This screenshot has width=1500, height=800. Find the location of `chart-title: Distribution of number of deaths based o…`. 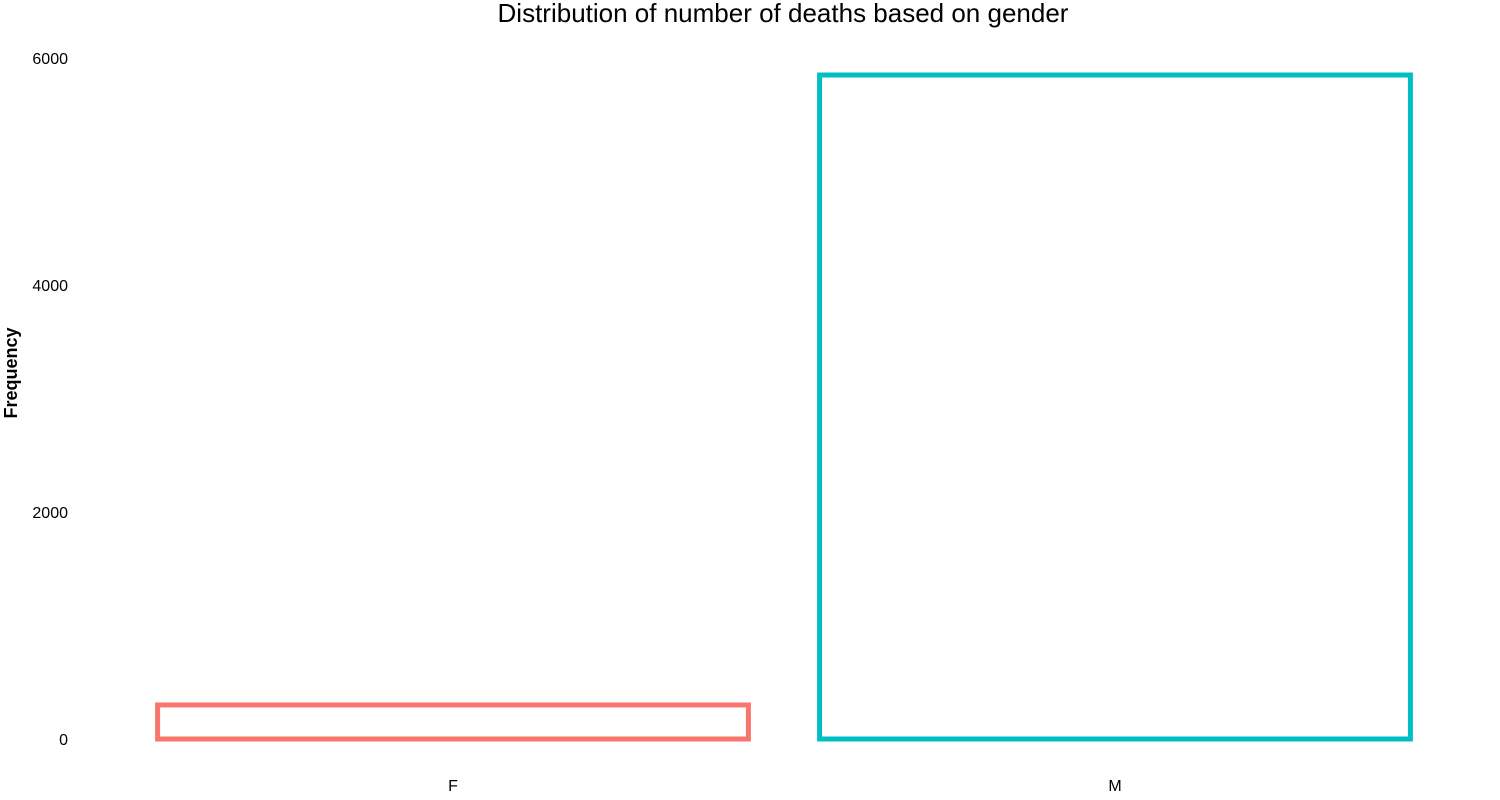

chart-title: Distribution of number of deaths based o… is located at coordinates (783, 14).